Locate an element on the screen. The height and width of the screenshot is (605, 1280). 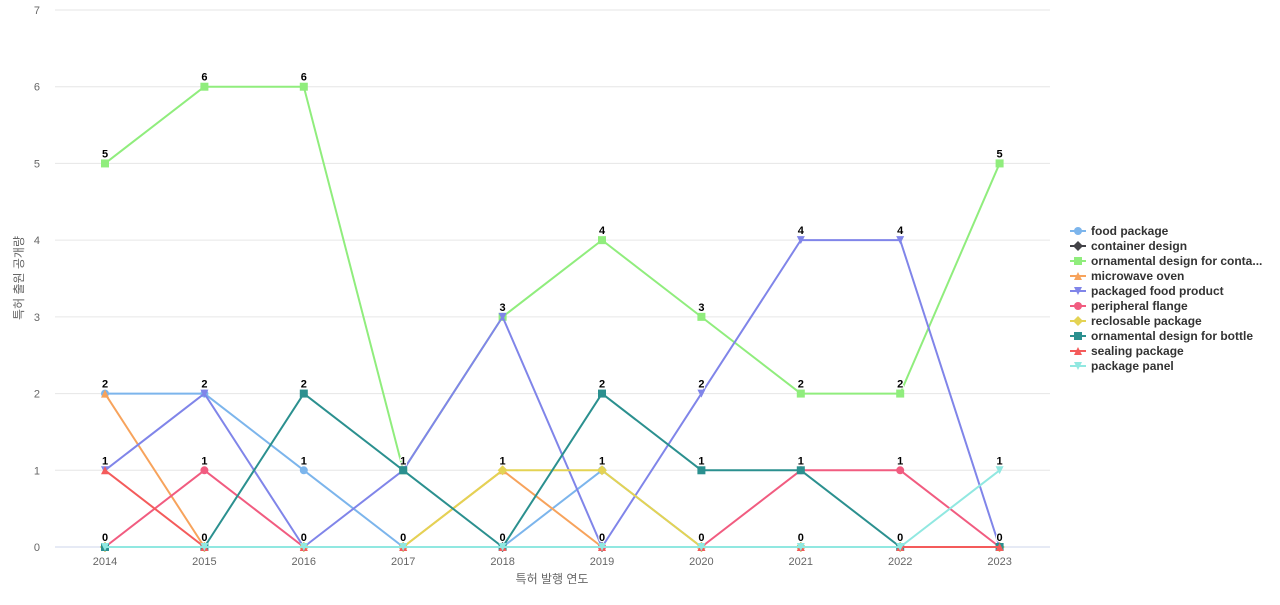
y-tick-label: 6 is located at coordinates (37, 88).